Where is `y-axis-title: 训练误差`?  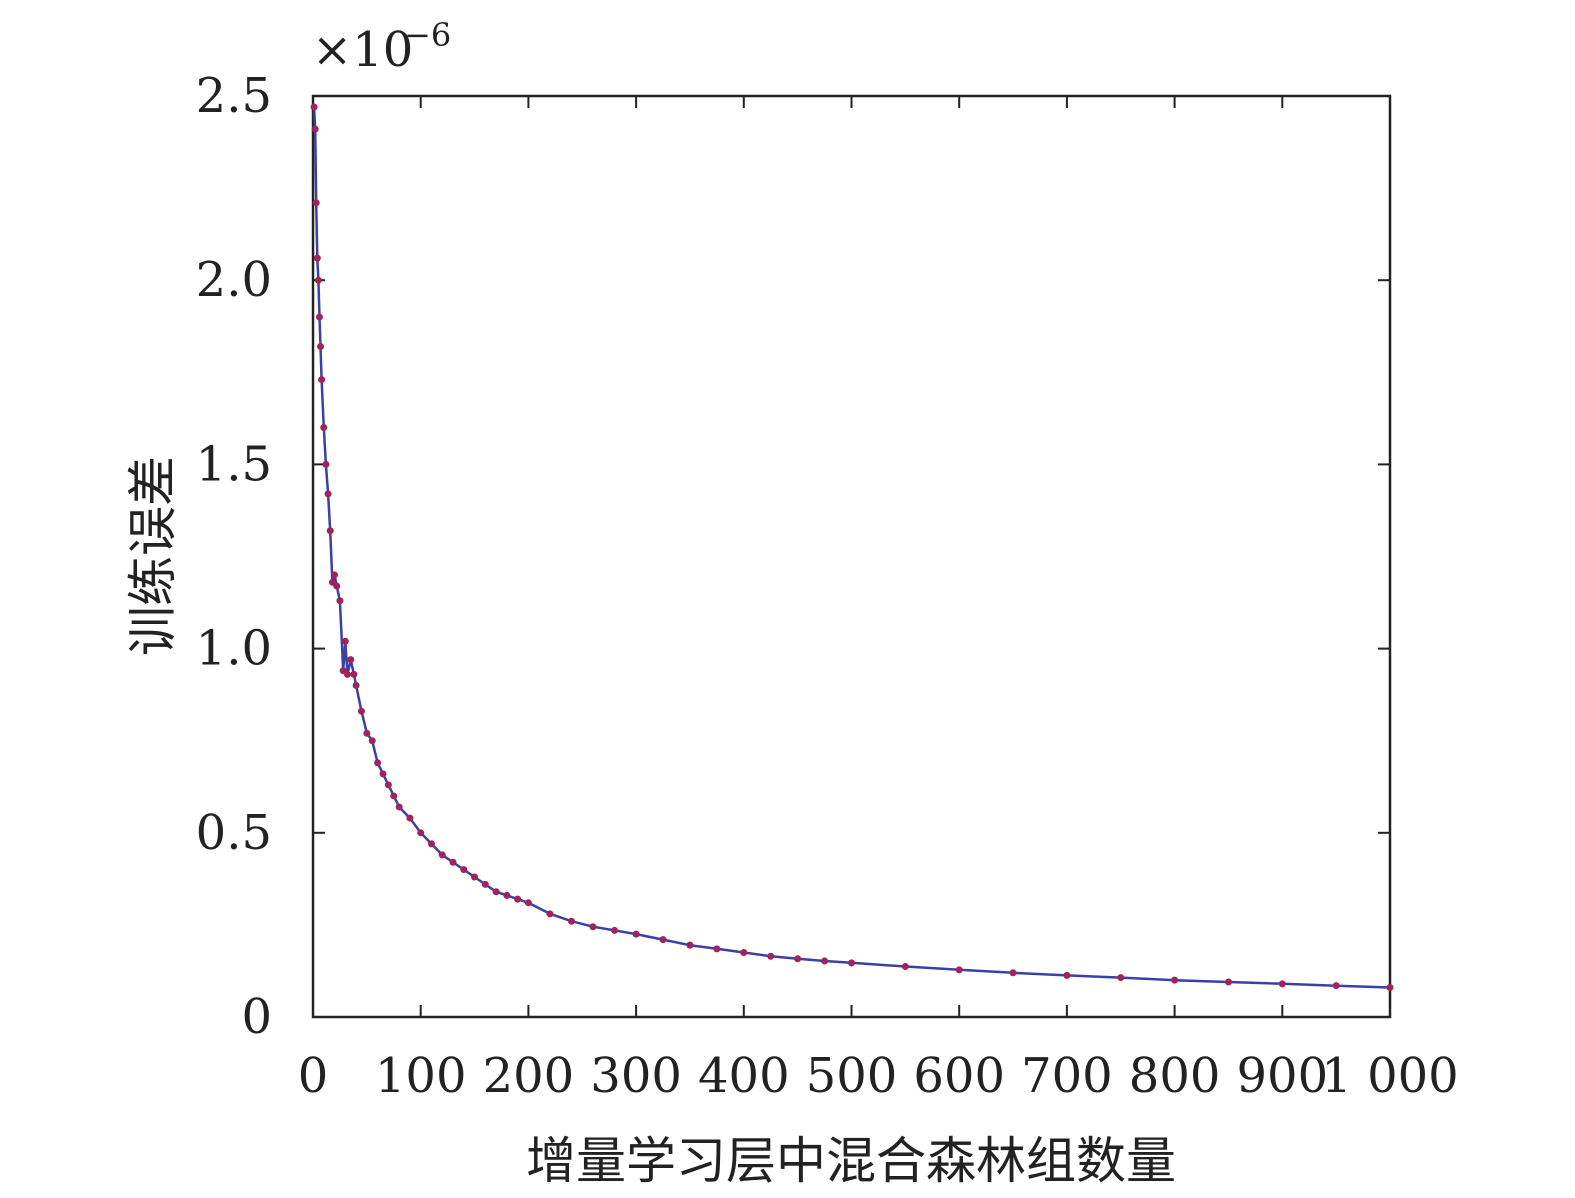
y-axis-title: 训练误差 is located at coordinates (153, 556).